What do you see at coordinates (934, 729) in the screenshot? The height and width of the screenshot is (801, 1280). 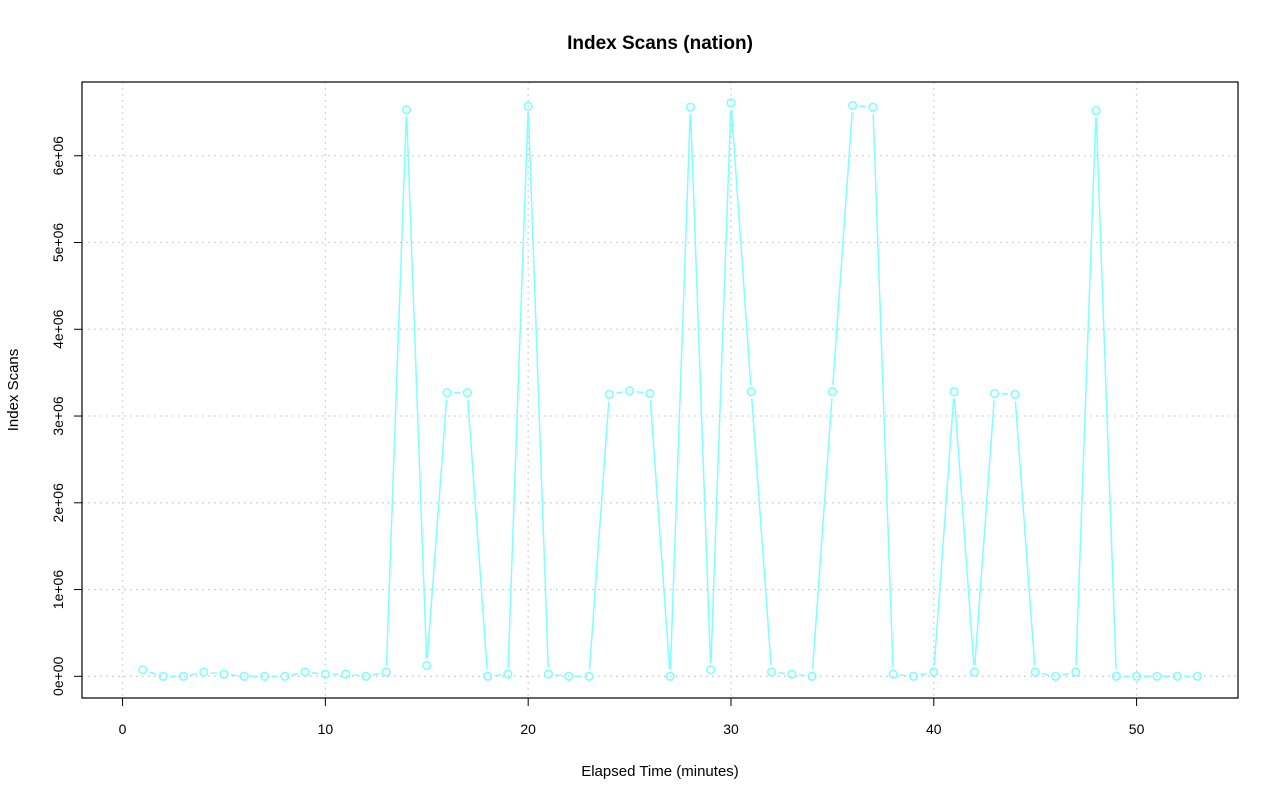 I see `x-tick-label: 40` at bounding box center [934, 729].